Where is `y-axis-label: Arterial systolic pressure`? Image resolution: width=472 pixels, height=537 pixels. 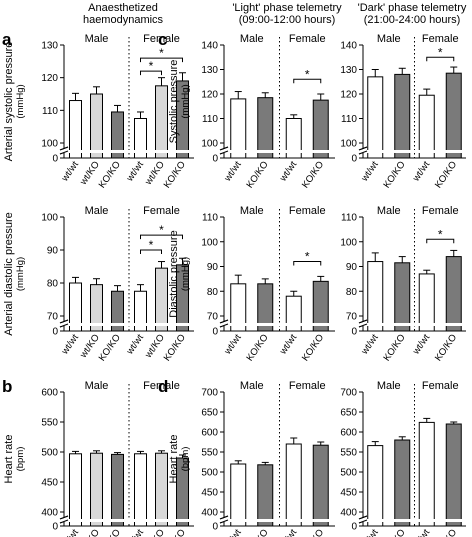
y-axis-label: Arterial systolic pressure is located at coordinates (9, 102).